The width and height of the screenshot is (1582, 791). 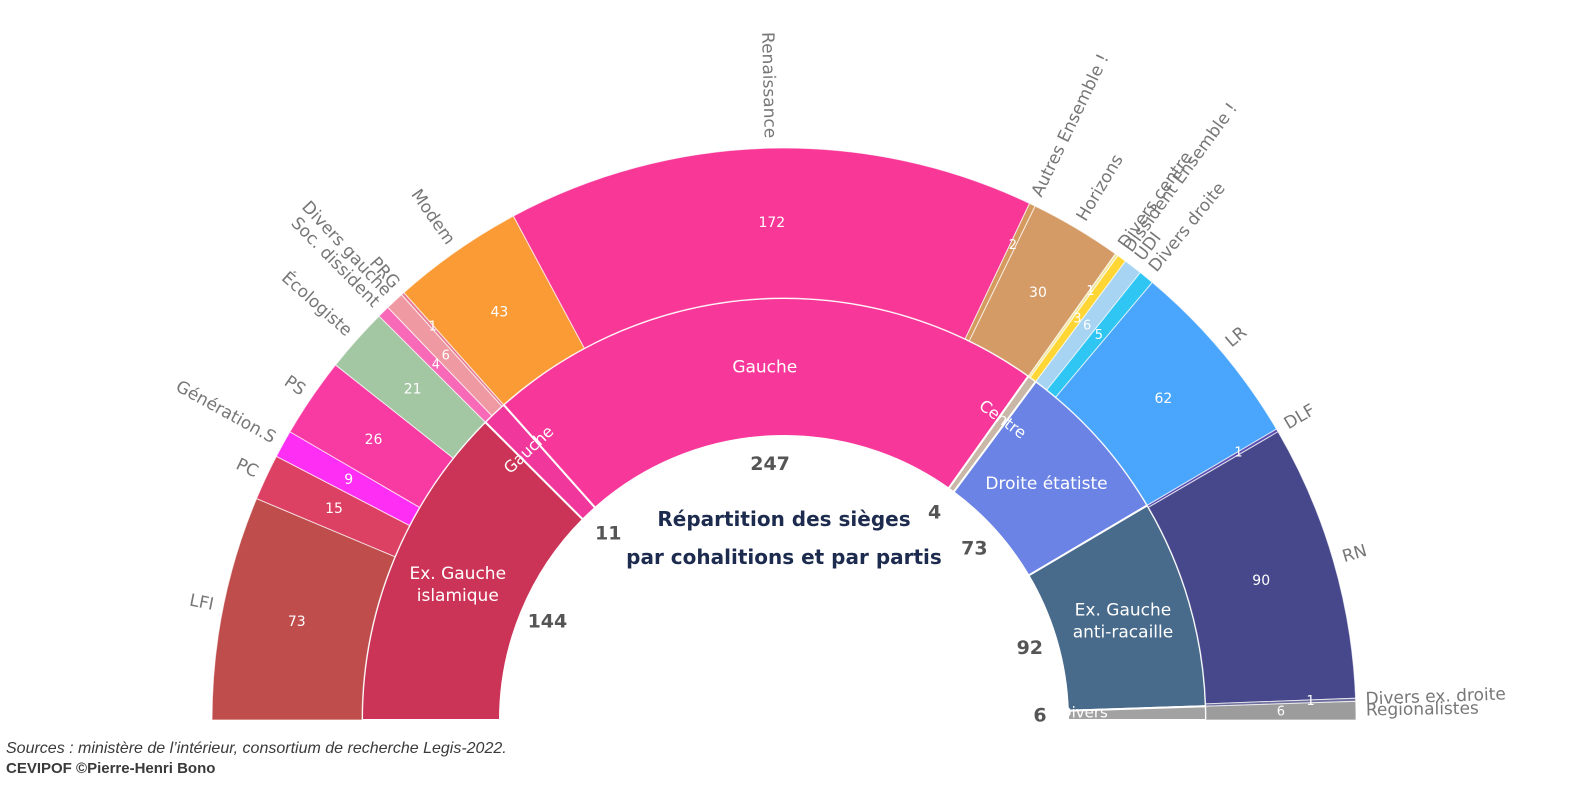 What do you see at coordinates (934, 512) in the screenshot?
I see `coalition-value-centre-3: 4` at bounding box center [934, 512].